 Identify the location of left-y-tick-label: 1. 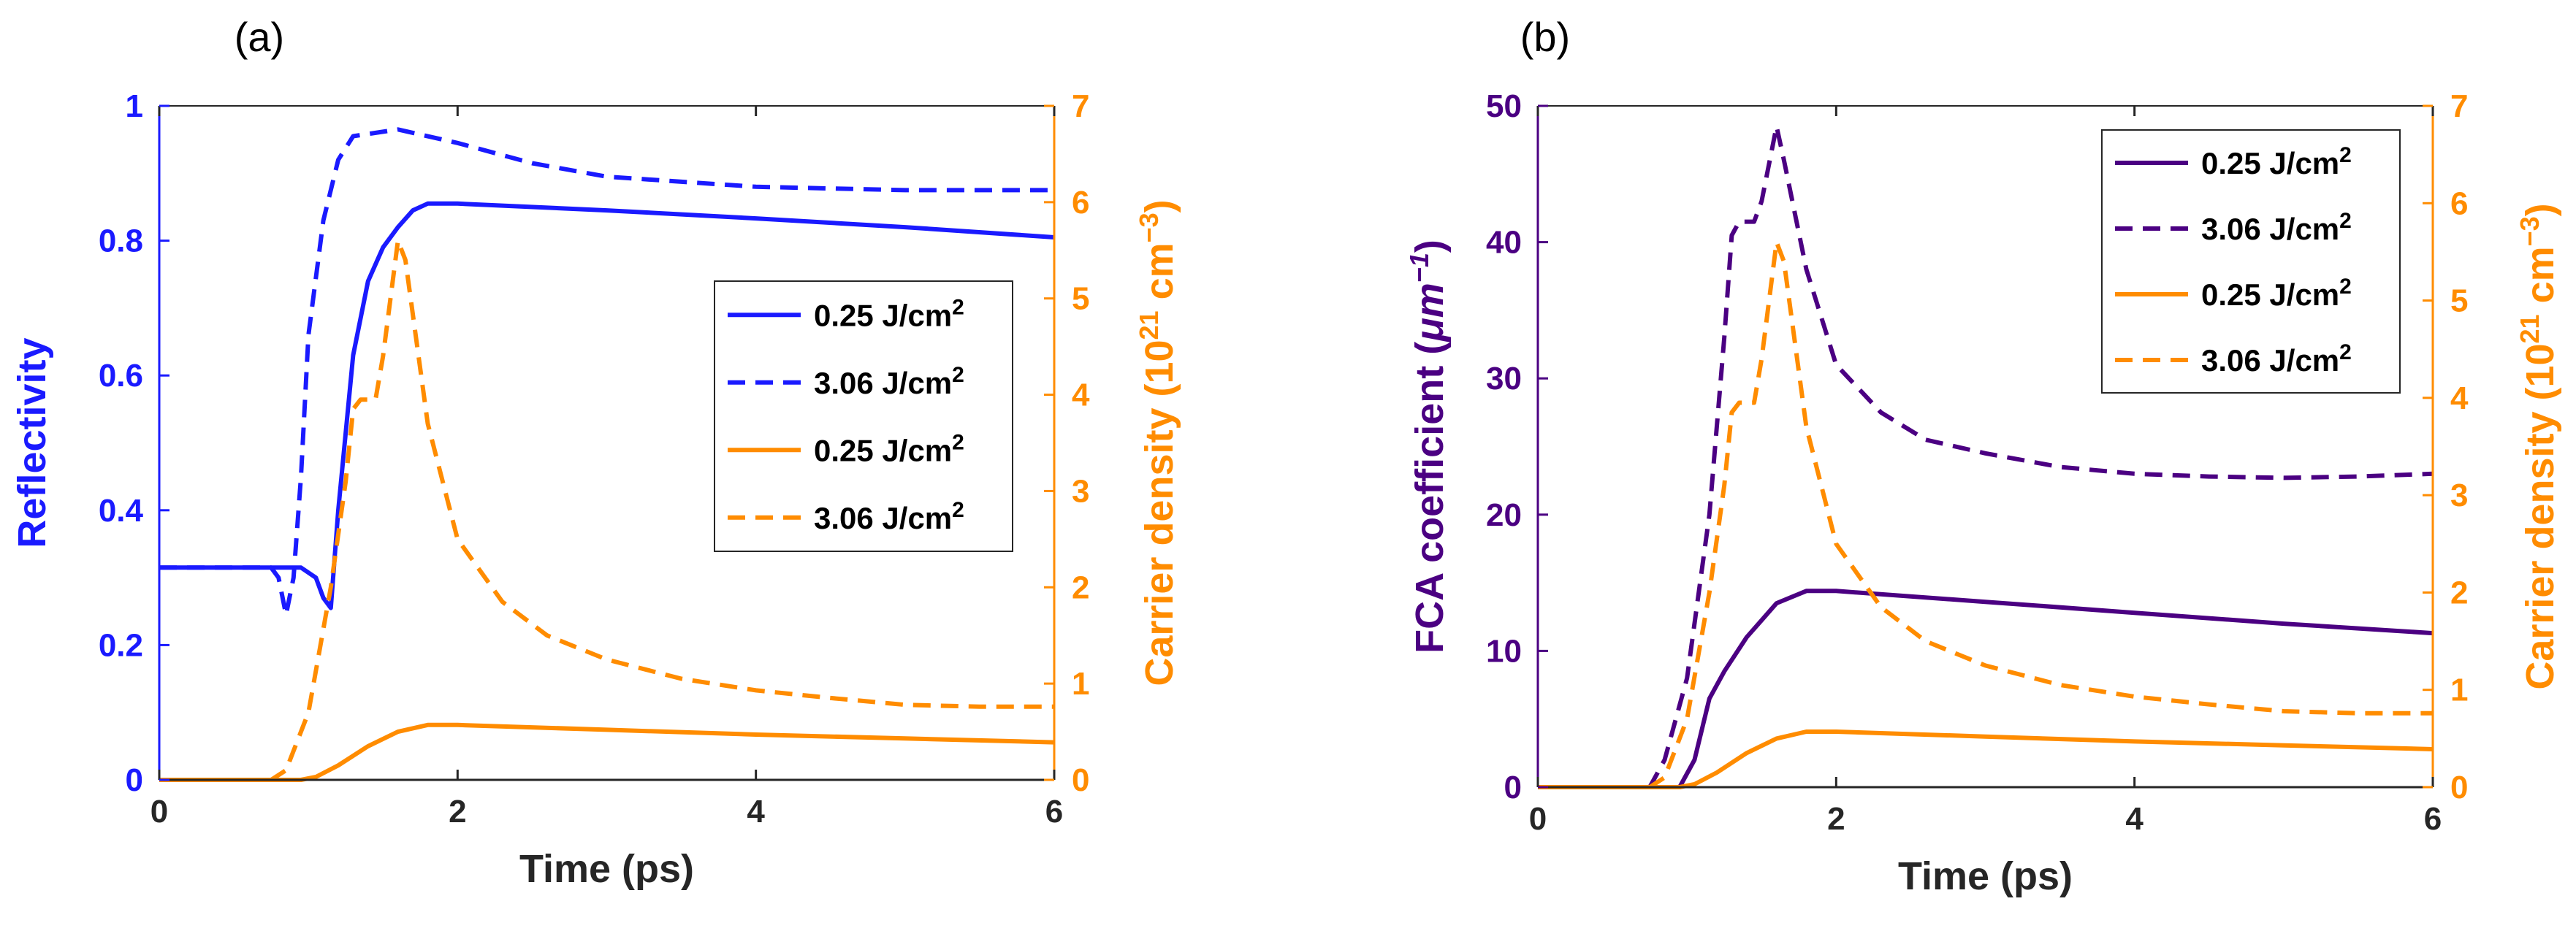
(135, 106).